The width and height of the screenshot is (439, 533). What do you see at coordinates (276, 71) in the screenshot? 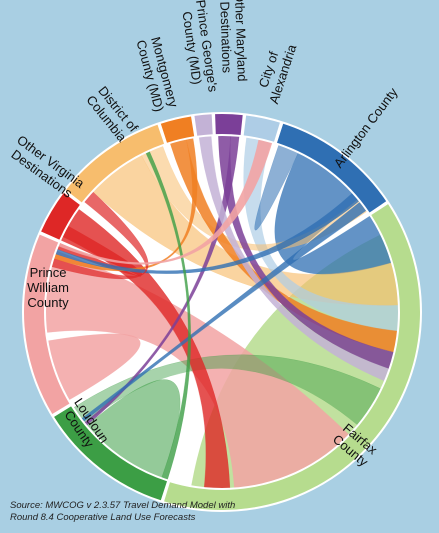
I see `label-alexandria: City ofAlexandria` at bounding box center [276, 71].